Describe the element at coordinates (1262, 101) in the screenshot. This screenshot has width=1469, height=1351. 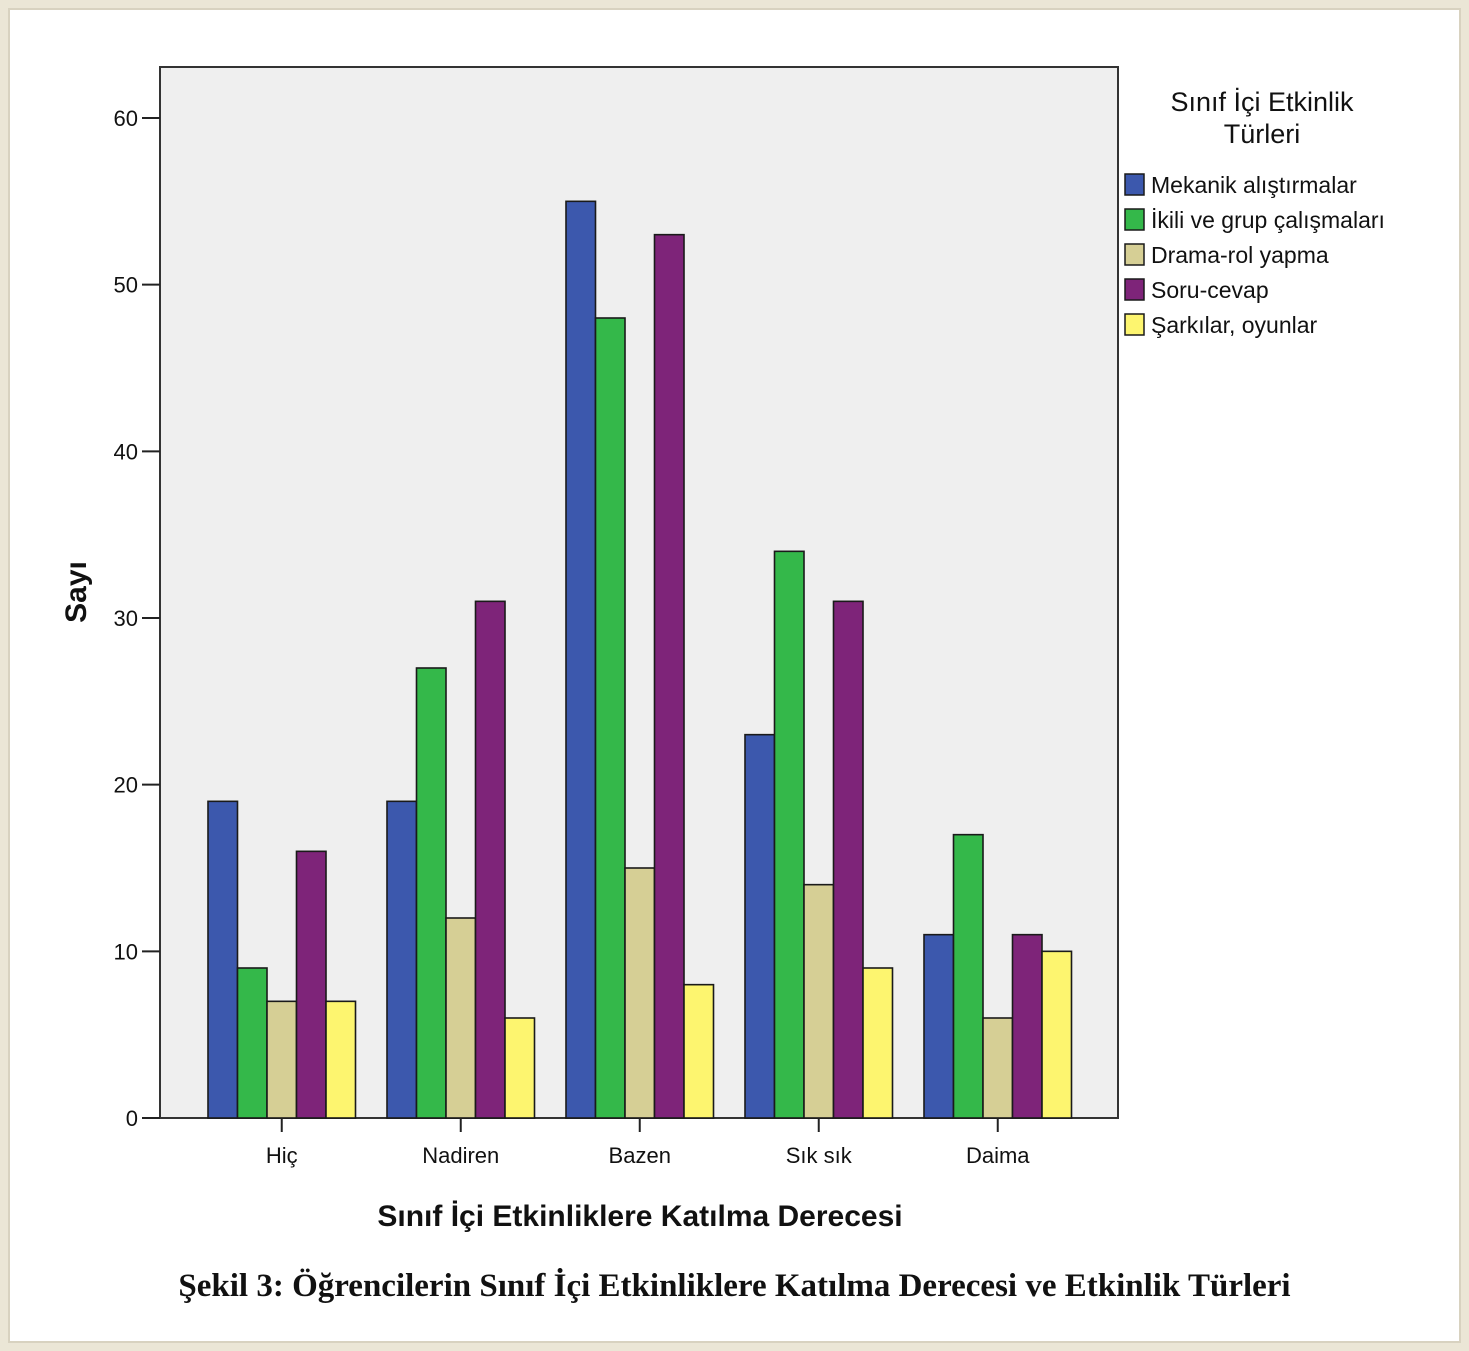
I see `legend-title-line: Sınıf İçi Etkinlik` at that location.